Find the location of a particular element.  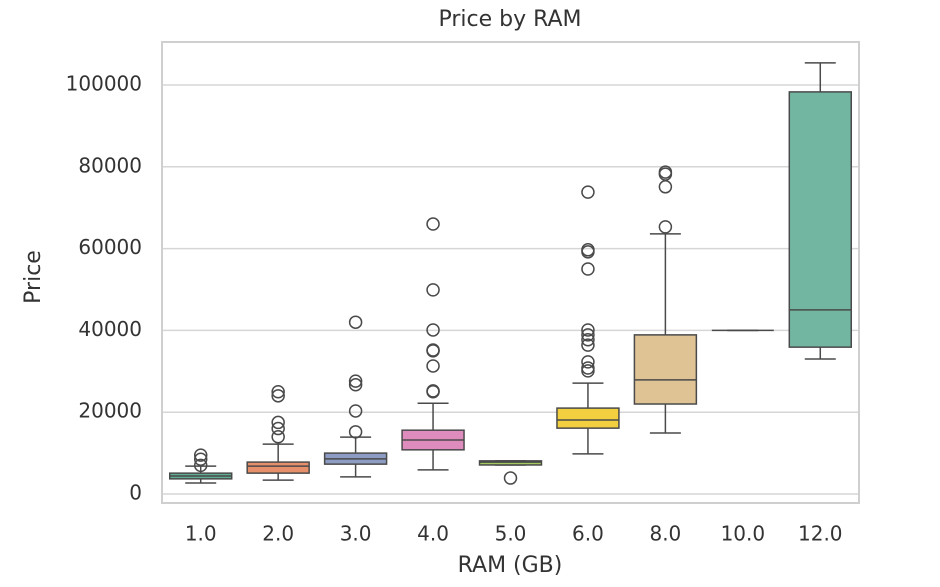

y-tick-label: 80000 is located at coordinates (110, 165).